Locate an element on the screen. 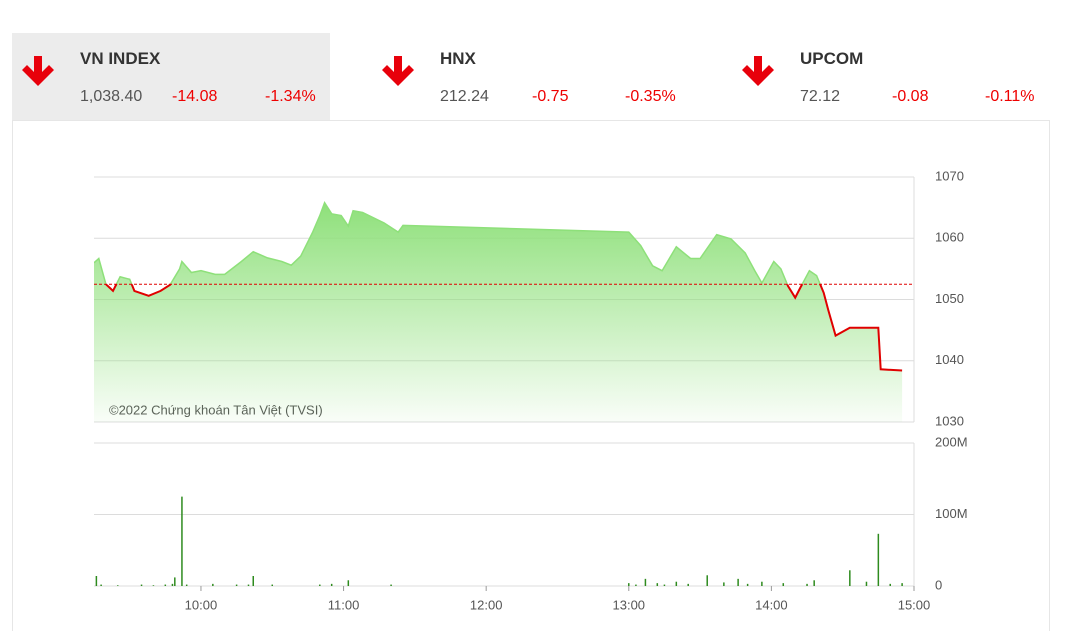 Image resolution: width=1065 pixels, height=631 pixels. y-tick-label: 100M is located at coordinates (951, 513).